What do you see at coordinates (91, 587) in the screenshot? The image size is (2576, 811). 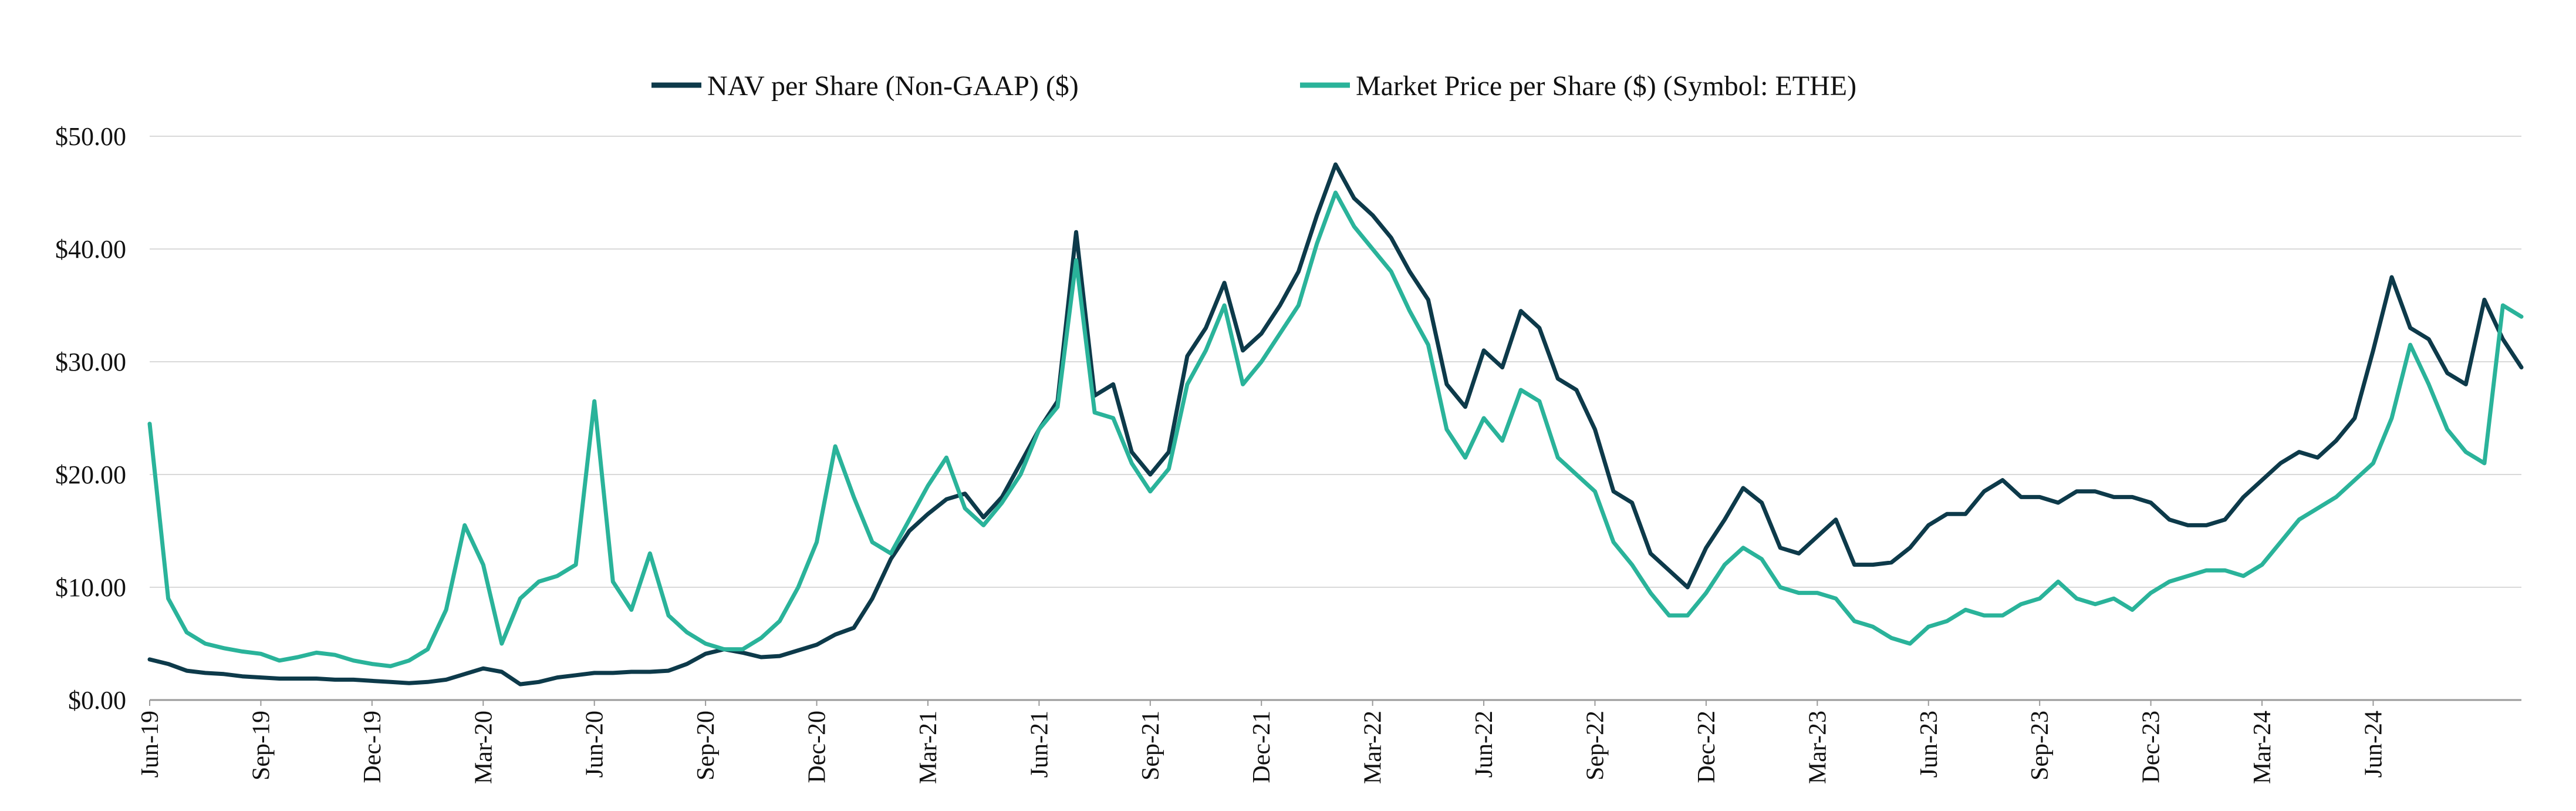 I see `y-tick-label: $10.00` at bounding box center [91, 587].